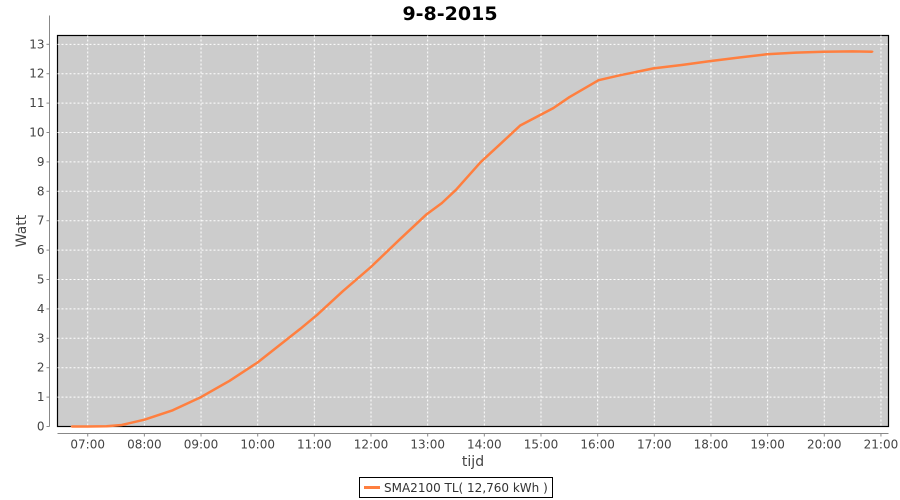 The image size is (900, 500). Describe the element at coordinates (41, 221) in the screenshot. I see `y-tick-label: 7` at that location.